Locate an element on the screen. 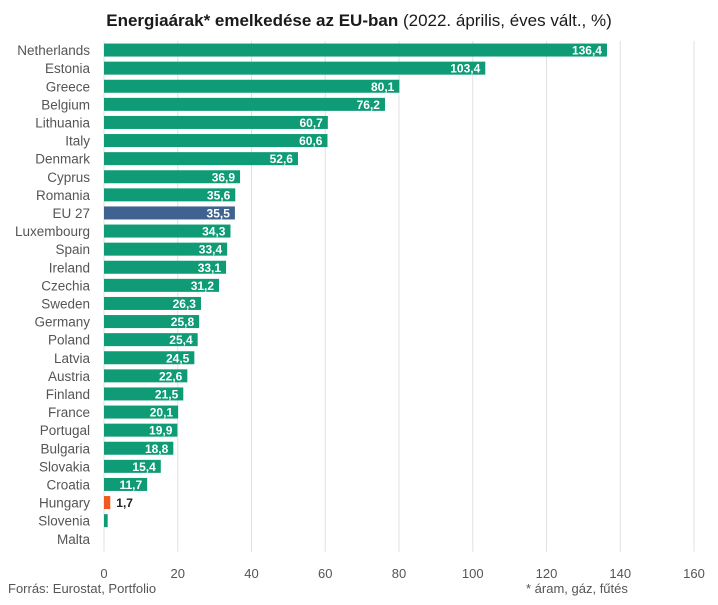  category-label-poland: Poland is located at coordinates (69, 340).